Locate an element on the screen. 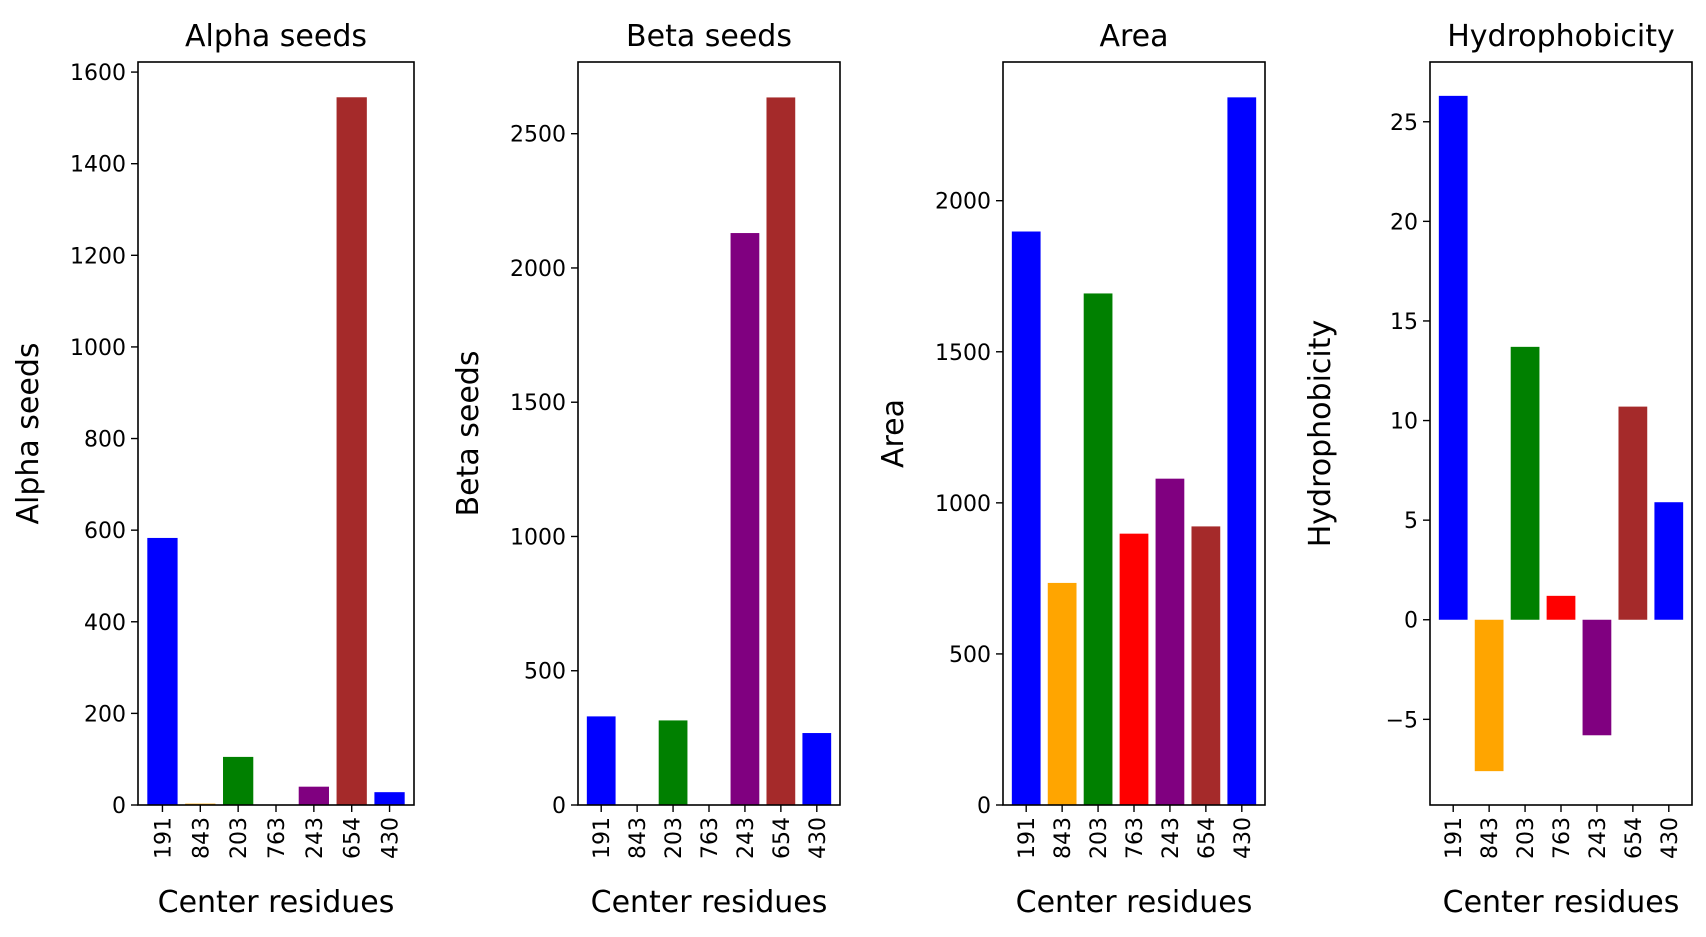 Image resolution: width=1706 pixels, height=937 pixels. y-axis-label: Alpha seeds is located at coordinates (28, 433).